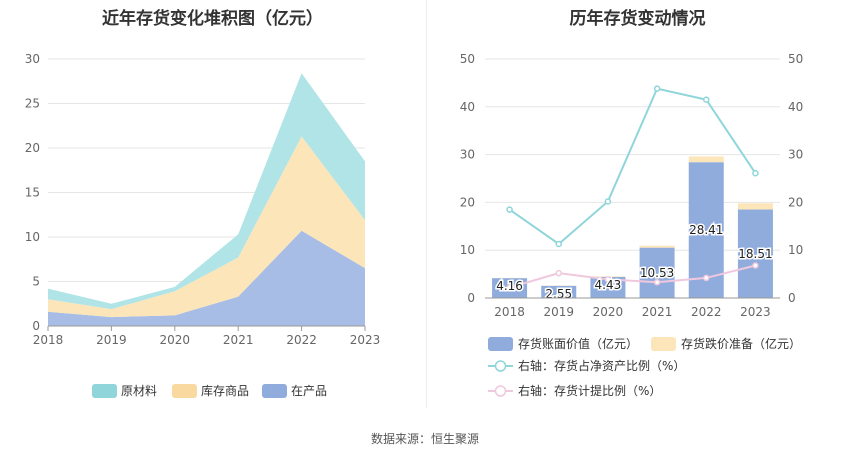 The width and height of the screenshot is (850, 459). What do you see at coordinates (32, 59) in the screenshot?
I see `y-tick-label: 30` at bounding box center [32, 59].